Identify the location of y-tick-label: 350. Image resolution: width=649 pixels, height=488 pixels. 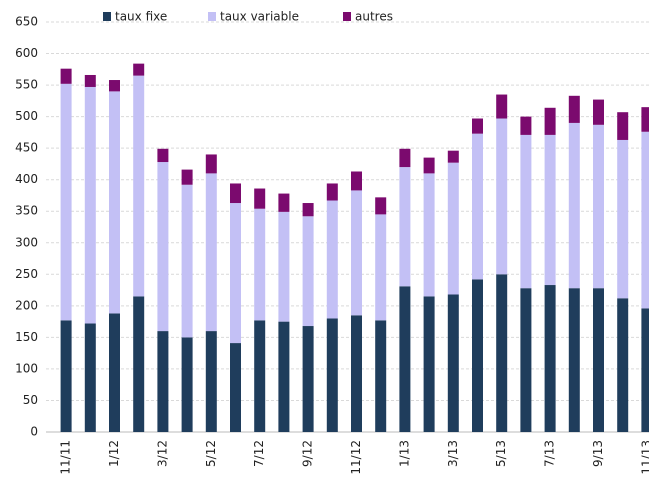
(26, 211).